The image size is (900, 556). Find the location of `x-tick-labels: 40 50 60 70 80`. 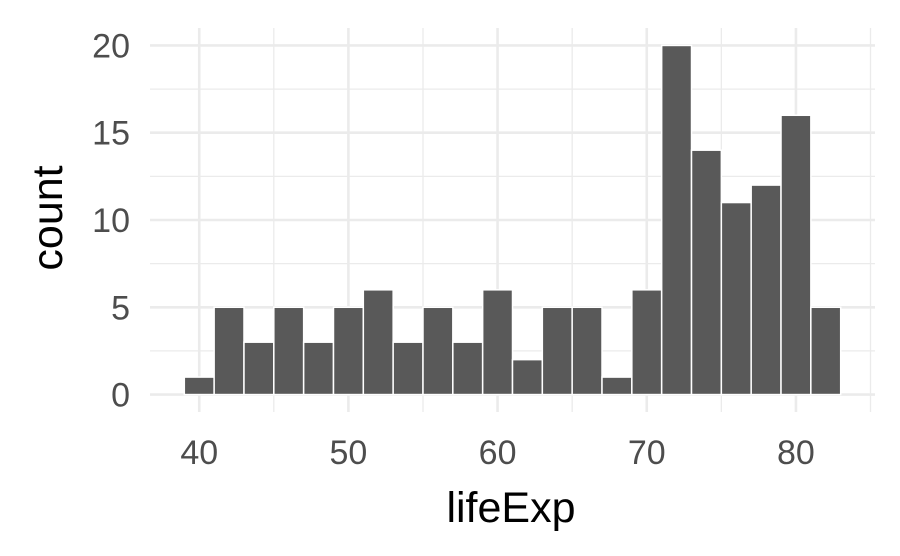

x-tick-labels: 40 50 60 70 80 is located at coordinates (497, 453).